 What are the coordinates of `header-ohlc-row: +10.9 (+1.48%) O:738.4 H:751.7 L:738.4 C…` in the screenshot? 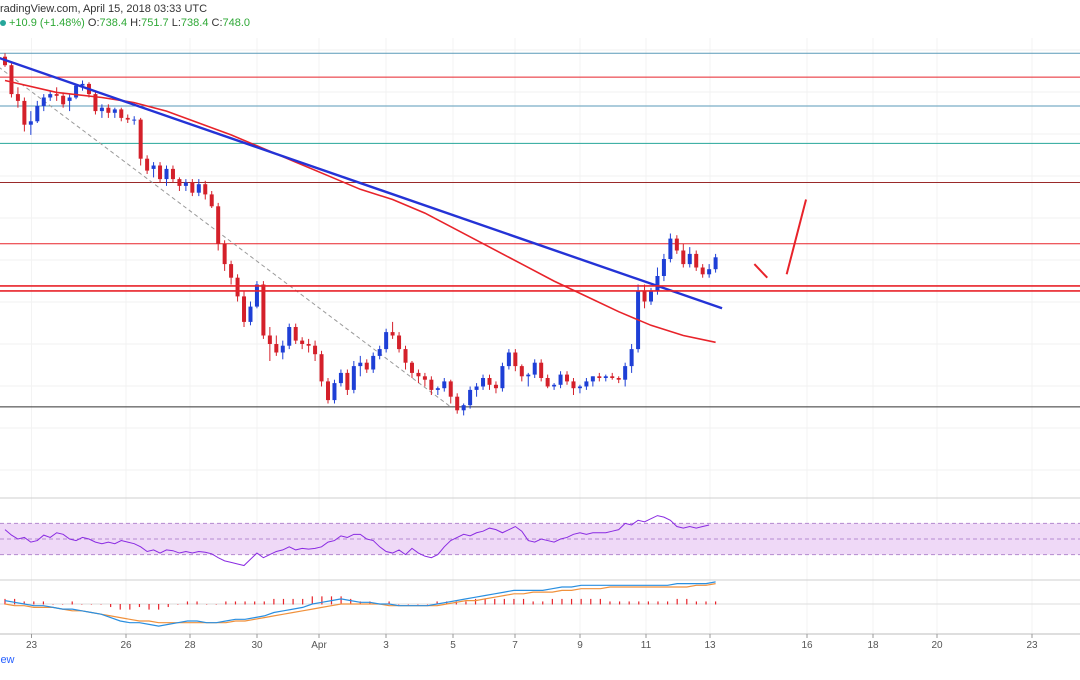 It's located at (125, 23).